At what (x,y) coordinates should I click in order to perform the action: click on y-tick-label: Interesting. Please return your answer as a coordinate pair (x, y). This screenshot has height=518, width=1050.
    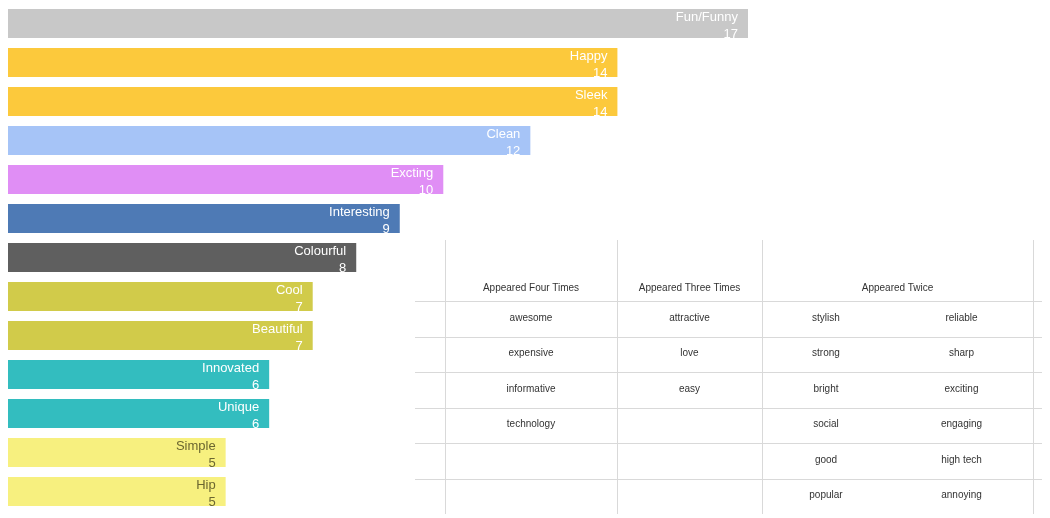
    Looking at the image, I should click on (359, 211).